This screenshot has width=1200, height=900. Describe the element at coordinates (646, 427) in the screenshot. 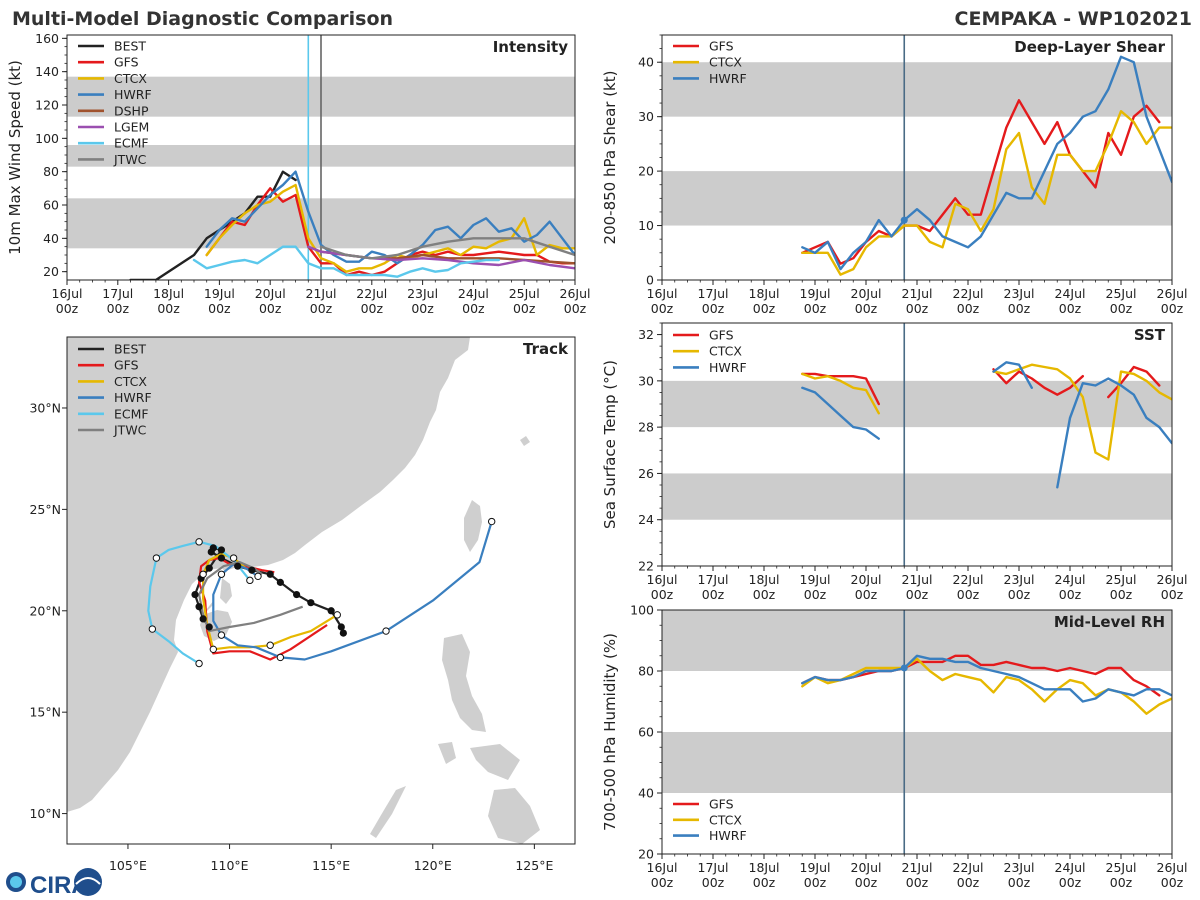

I see `y-tick-label: 28` at that location.